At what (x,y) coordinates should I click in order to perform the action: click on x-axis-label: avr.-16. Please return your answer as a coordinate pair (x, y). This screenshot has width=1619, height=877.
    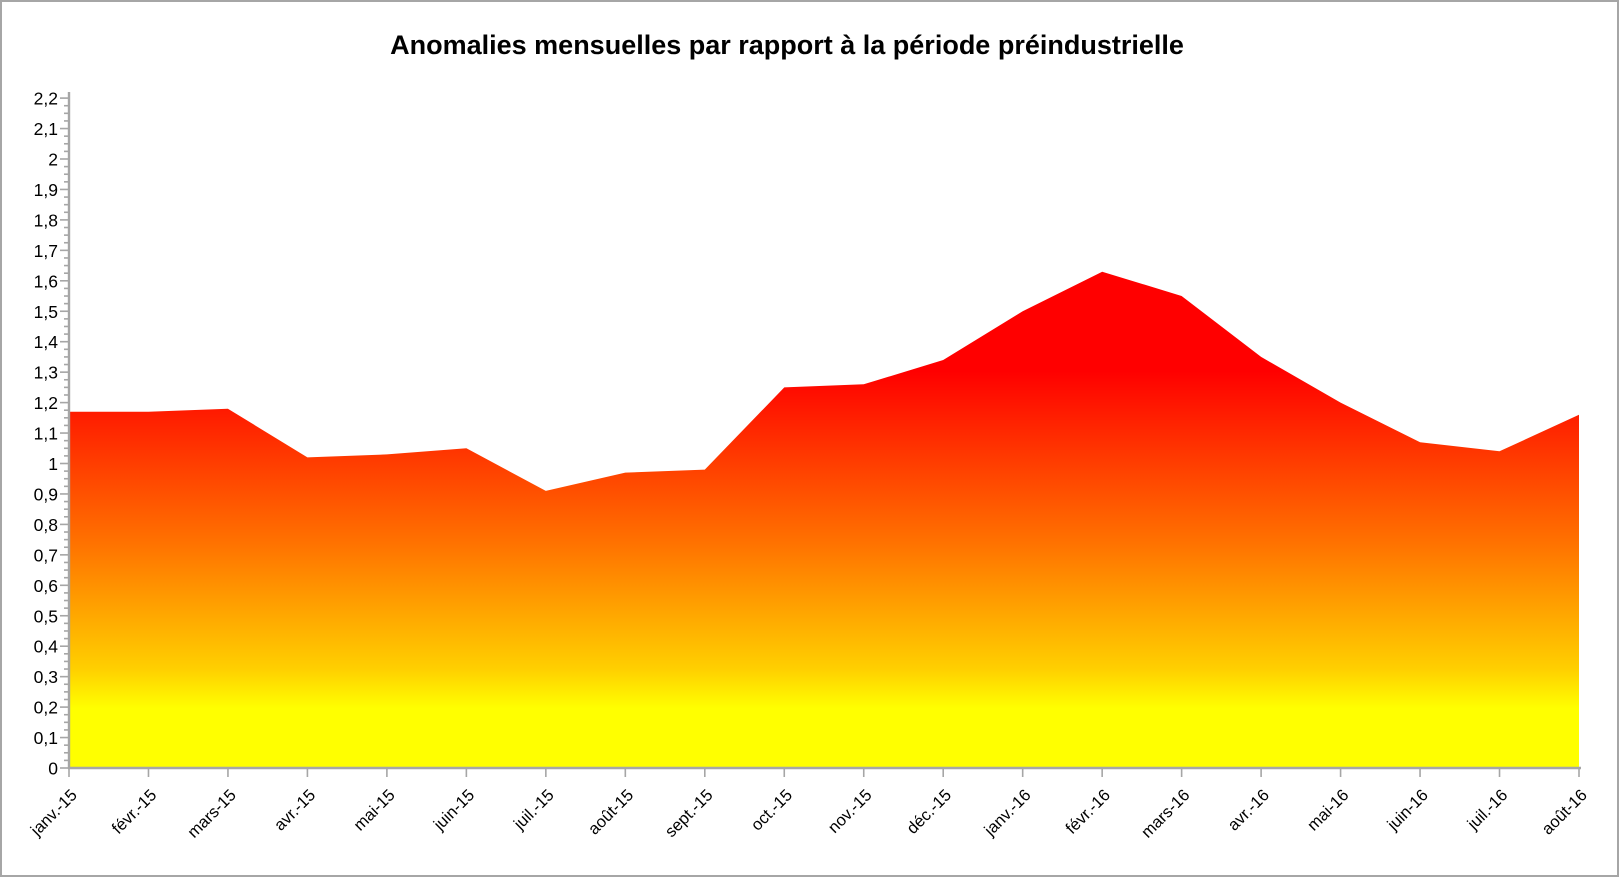
    Looking at the image, I should click on (1249, 810).